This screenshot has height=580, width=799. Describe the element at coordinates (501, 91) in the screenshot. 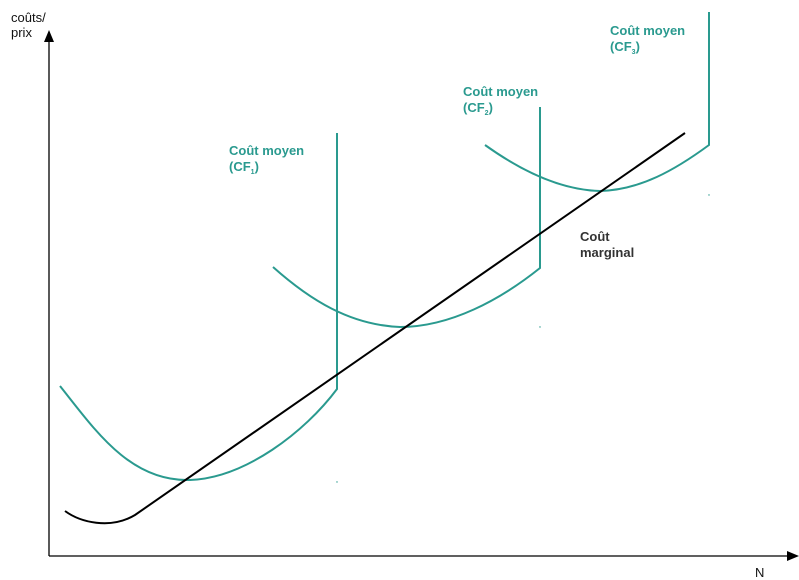

I see `cf2-label-title: Coût moyen` at that location.